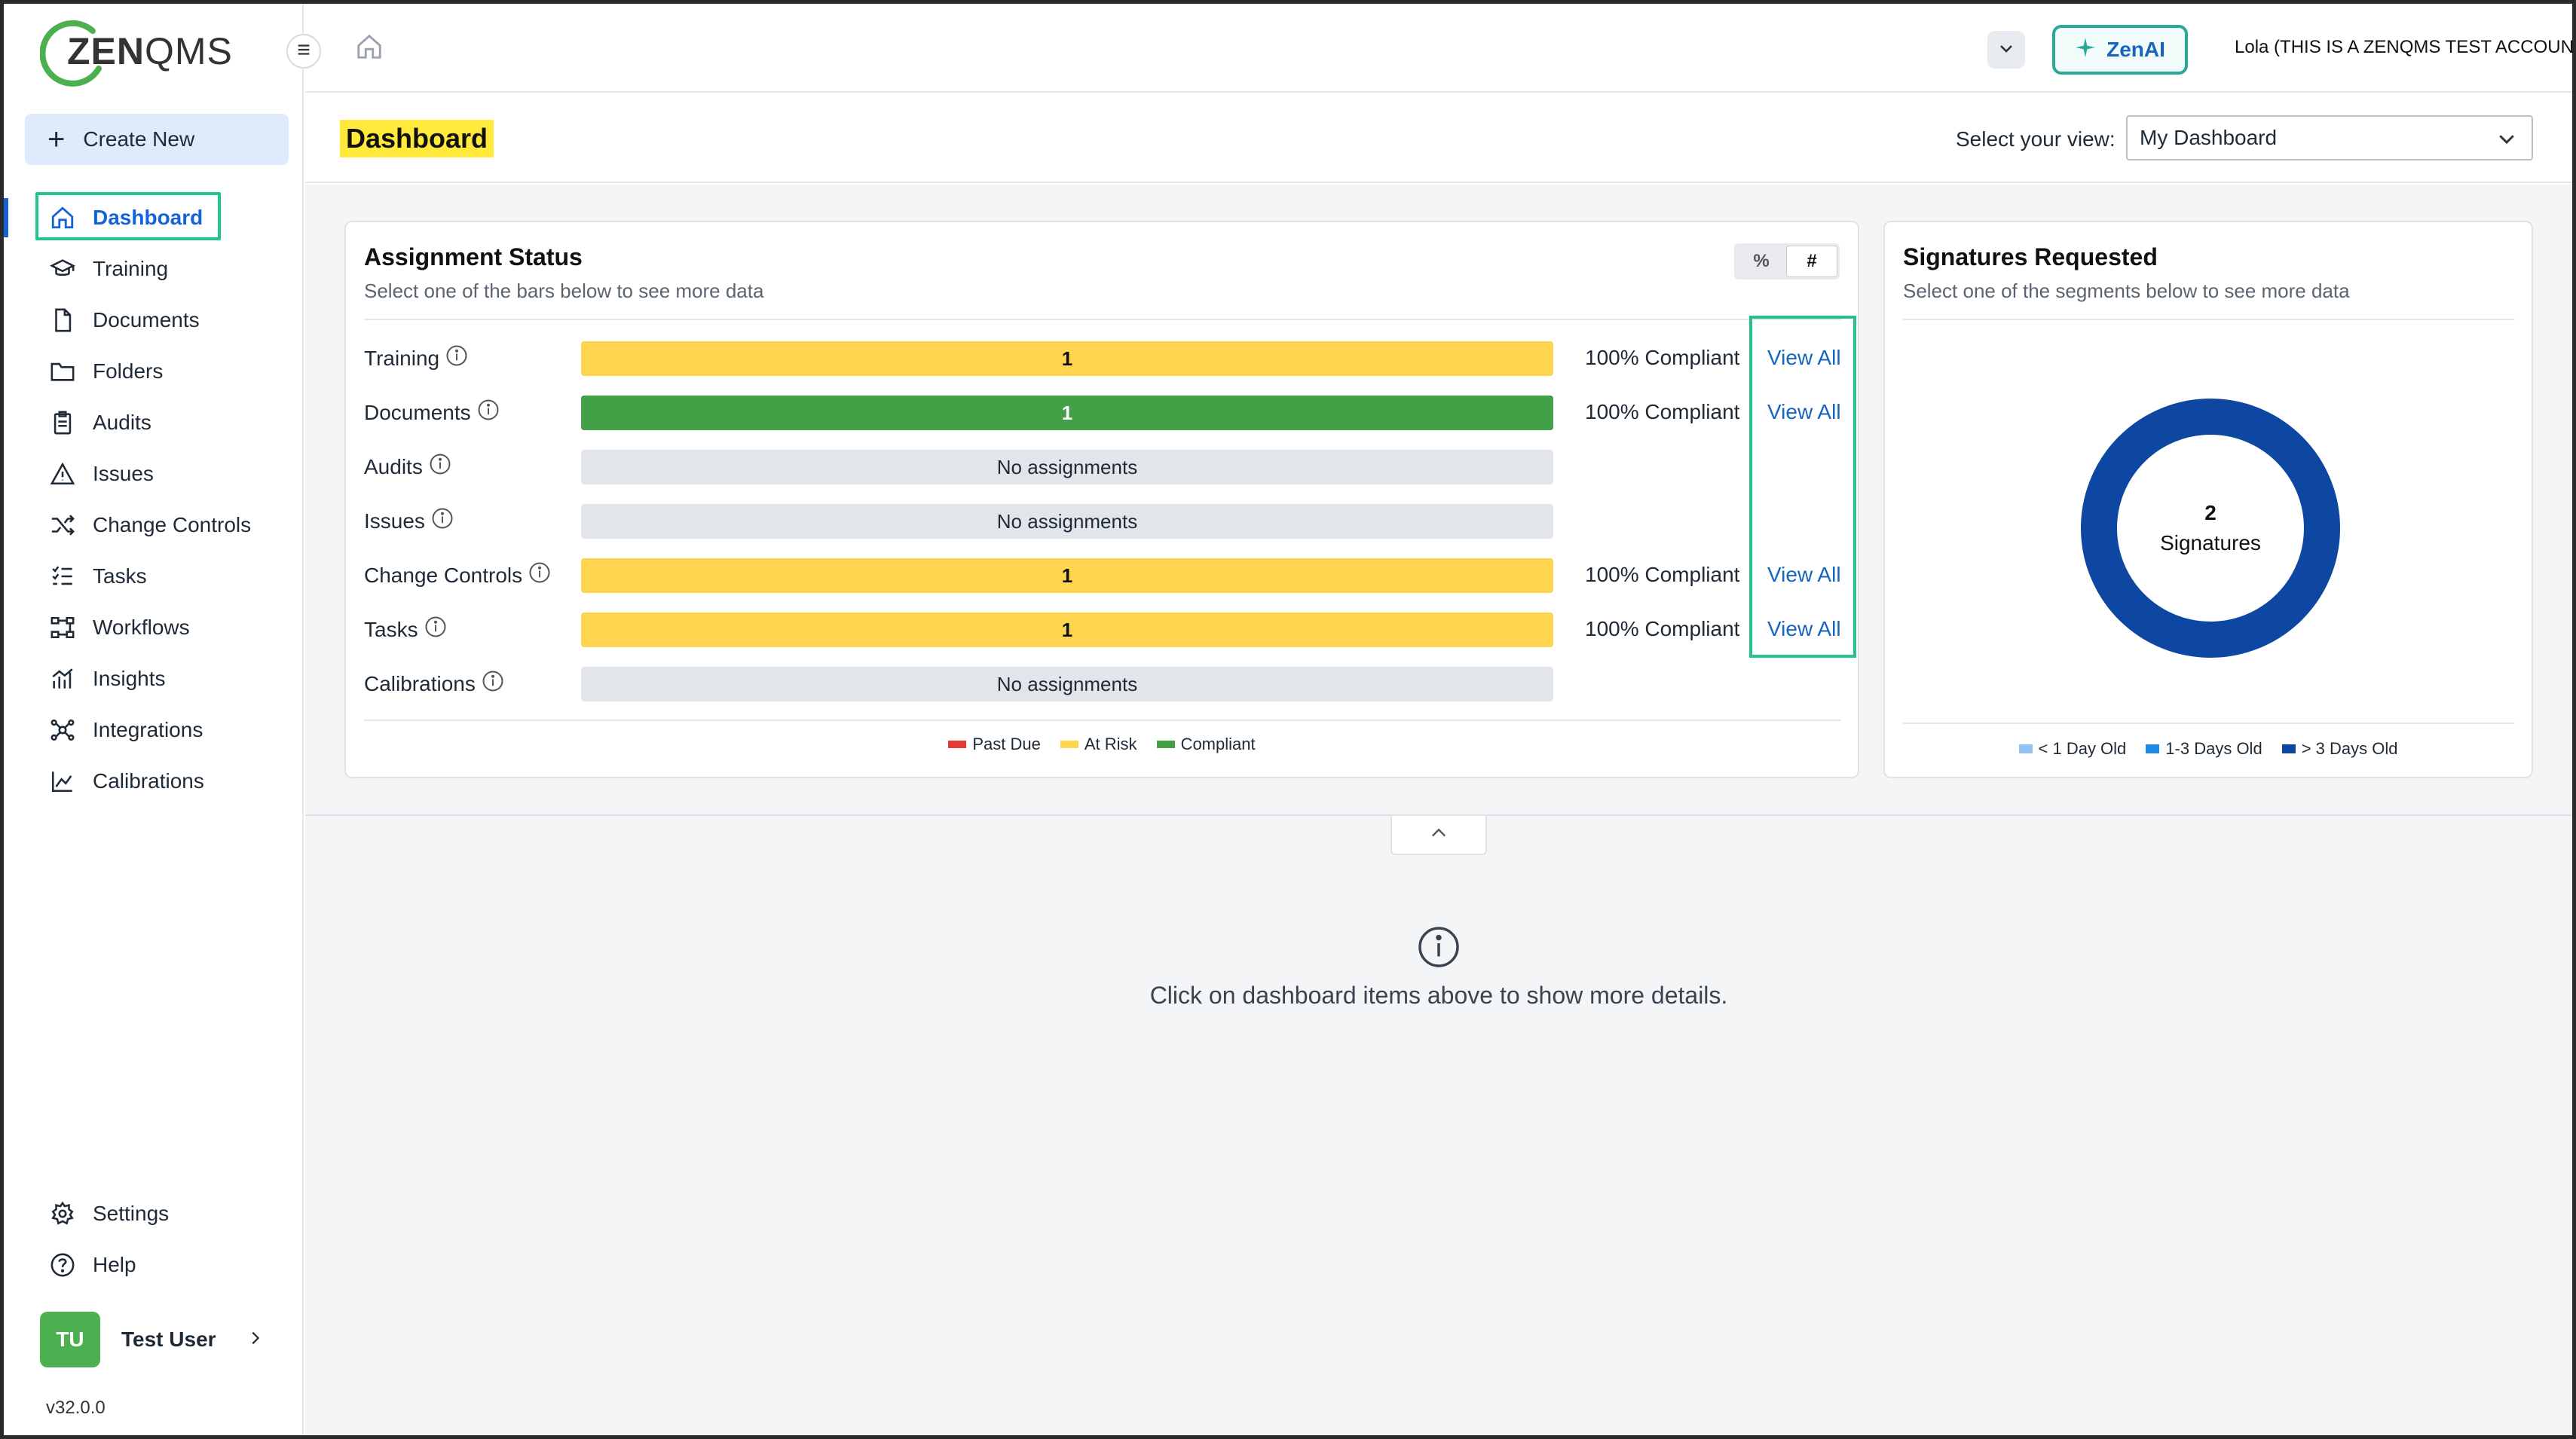  I want to click on view-select-label: Select your view:, so click(2036, 139).